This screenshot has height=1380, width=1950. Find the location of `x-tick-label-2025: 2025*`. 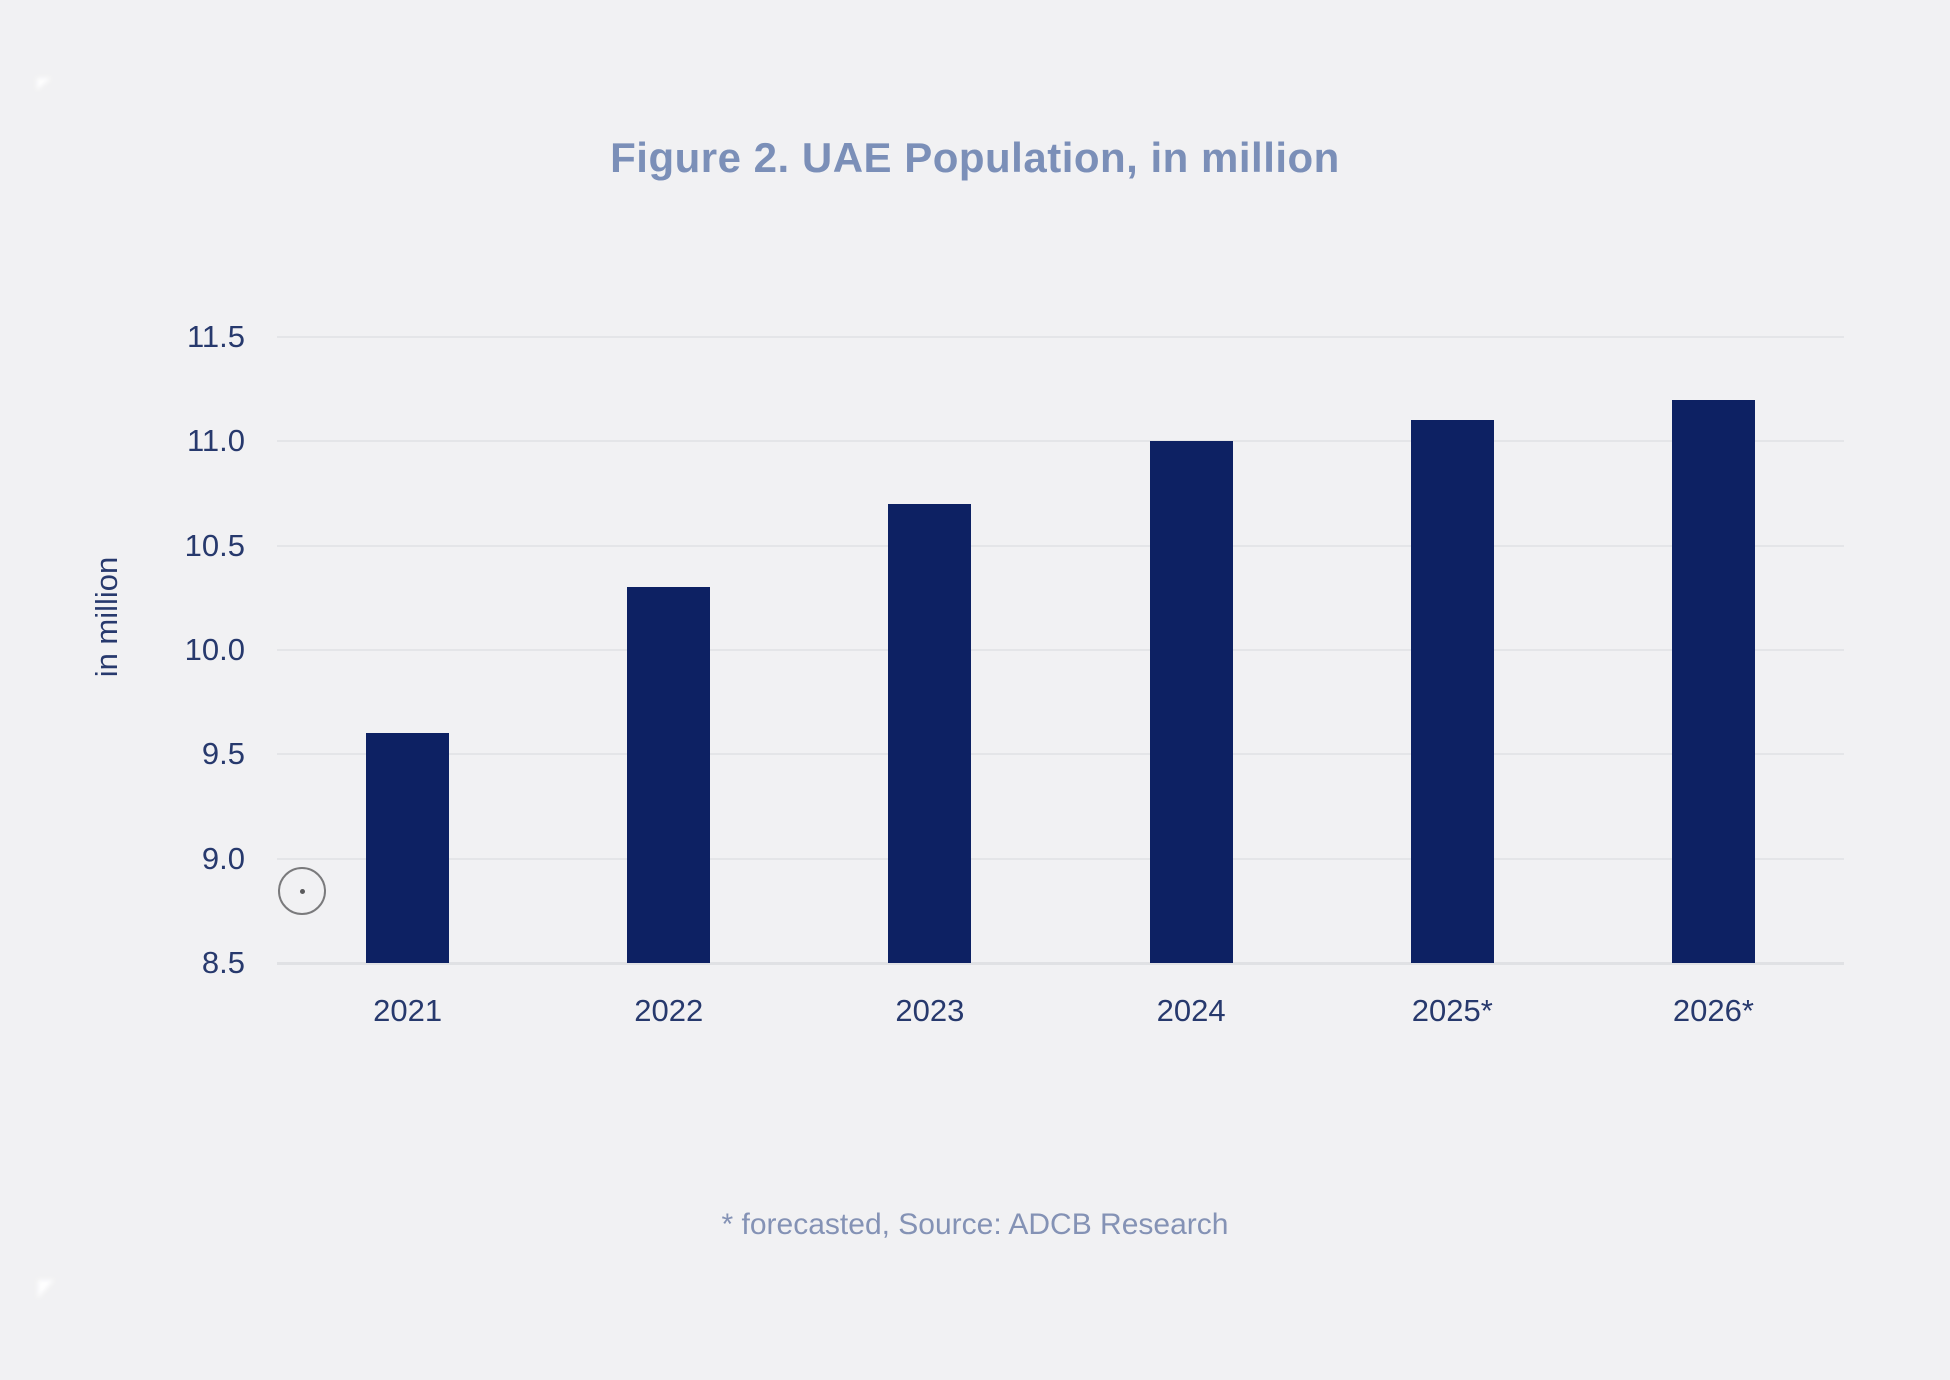

x-tick-label-2025: 2025* is located at coordinates (1452, 1010).